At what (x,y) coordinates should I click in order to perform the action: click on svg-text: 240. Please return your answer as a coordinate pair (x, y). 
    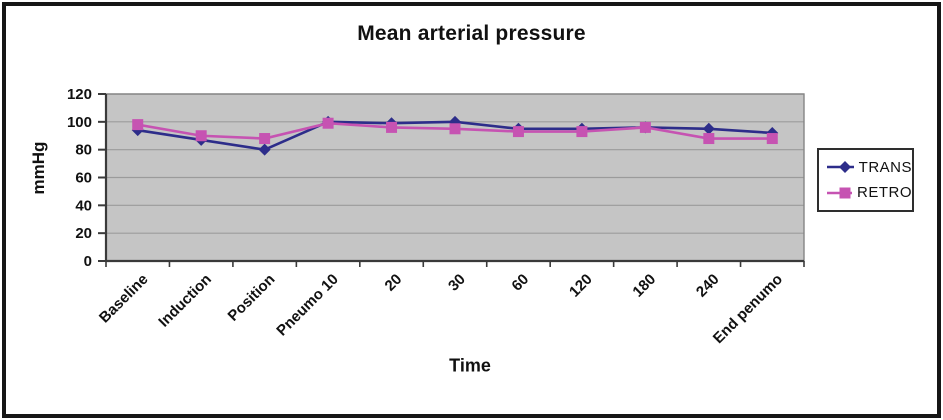
    Looking at the image, I should click on (708, 286).